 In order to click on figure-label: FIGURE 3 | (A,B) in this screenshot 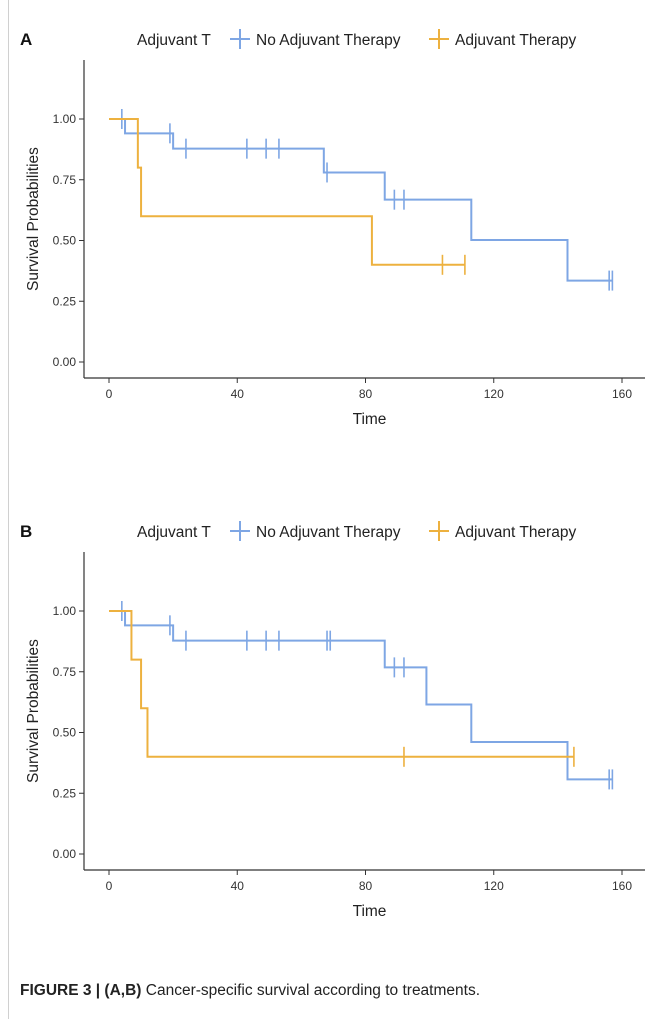, I will do `click(81, 990)`.